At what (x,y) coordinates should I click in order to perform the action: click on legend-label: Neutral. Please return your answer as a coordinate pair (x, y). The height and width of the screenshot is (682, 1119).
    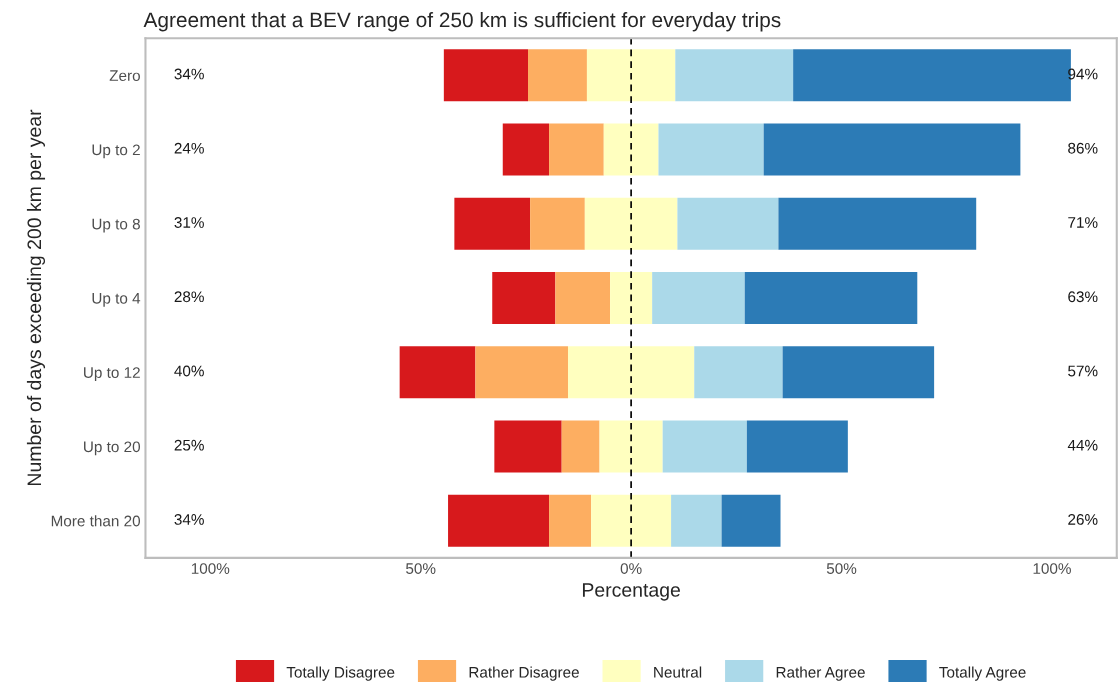
    Looking at the image, I should click on (678, 672).